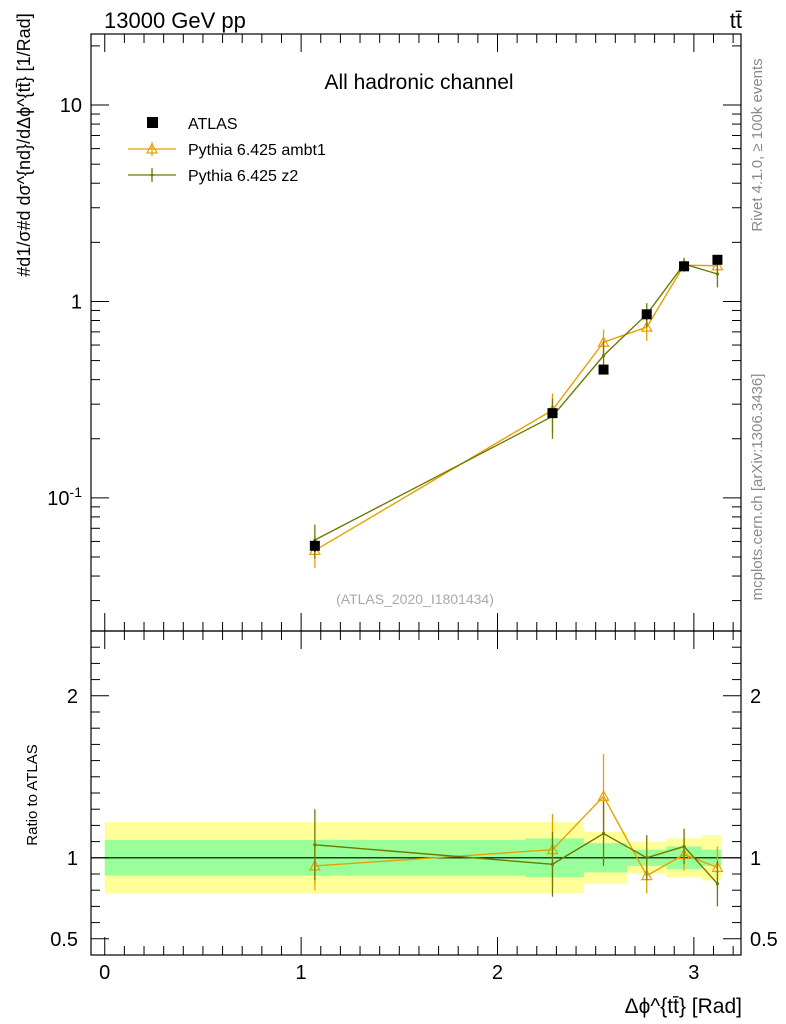  What do you see at coordinates (301, 973) in the screenshot?
I see `x-tick-label: 1` at bounding box center [301, 973].